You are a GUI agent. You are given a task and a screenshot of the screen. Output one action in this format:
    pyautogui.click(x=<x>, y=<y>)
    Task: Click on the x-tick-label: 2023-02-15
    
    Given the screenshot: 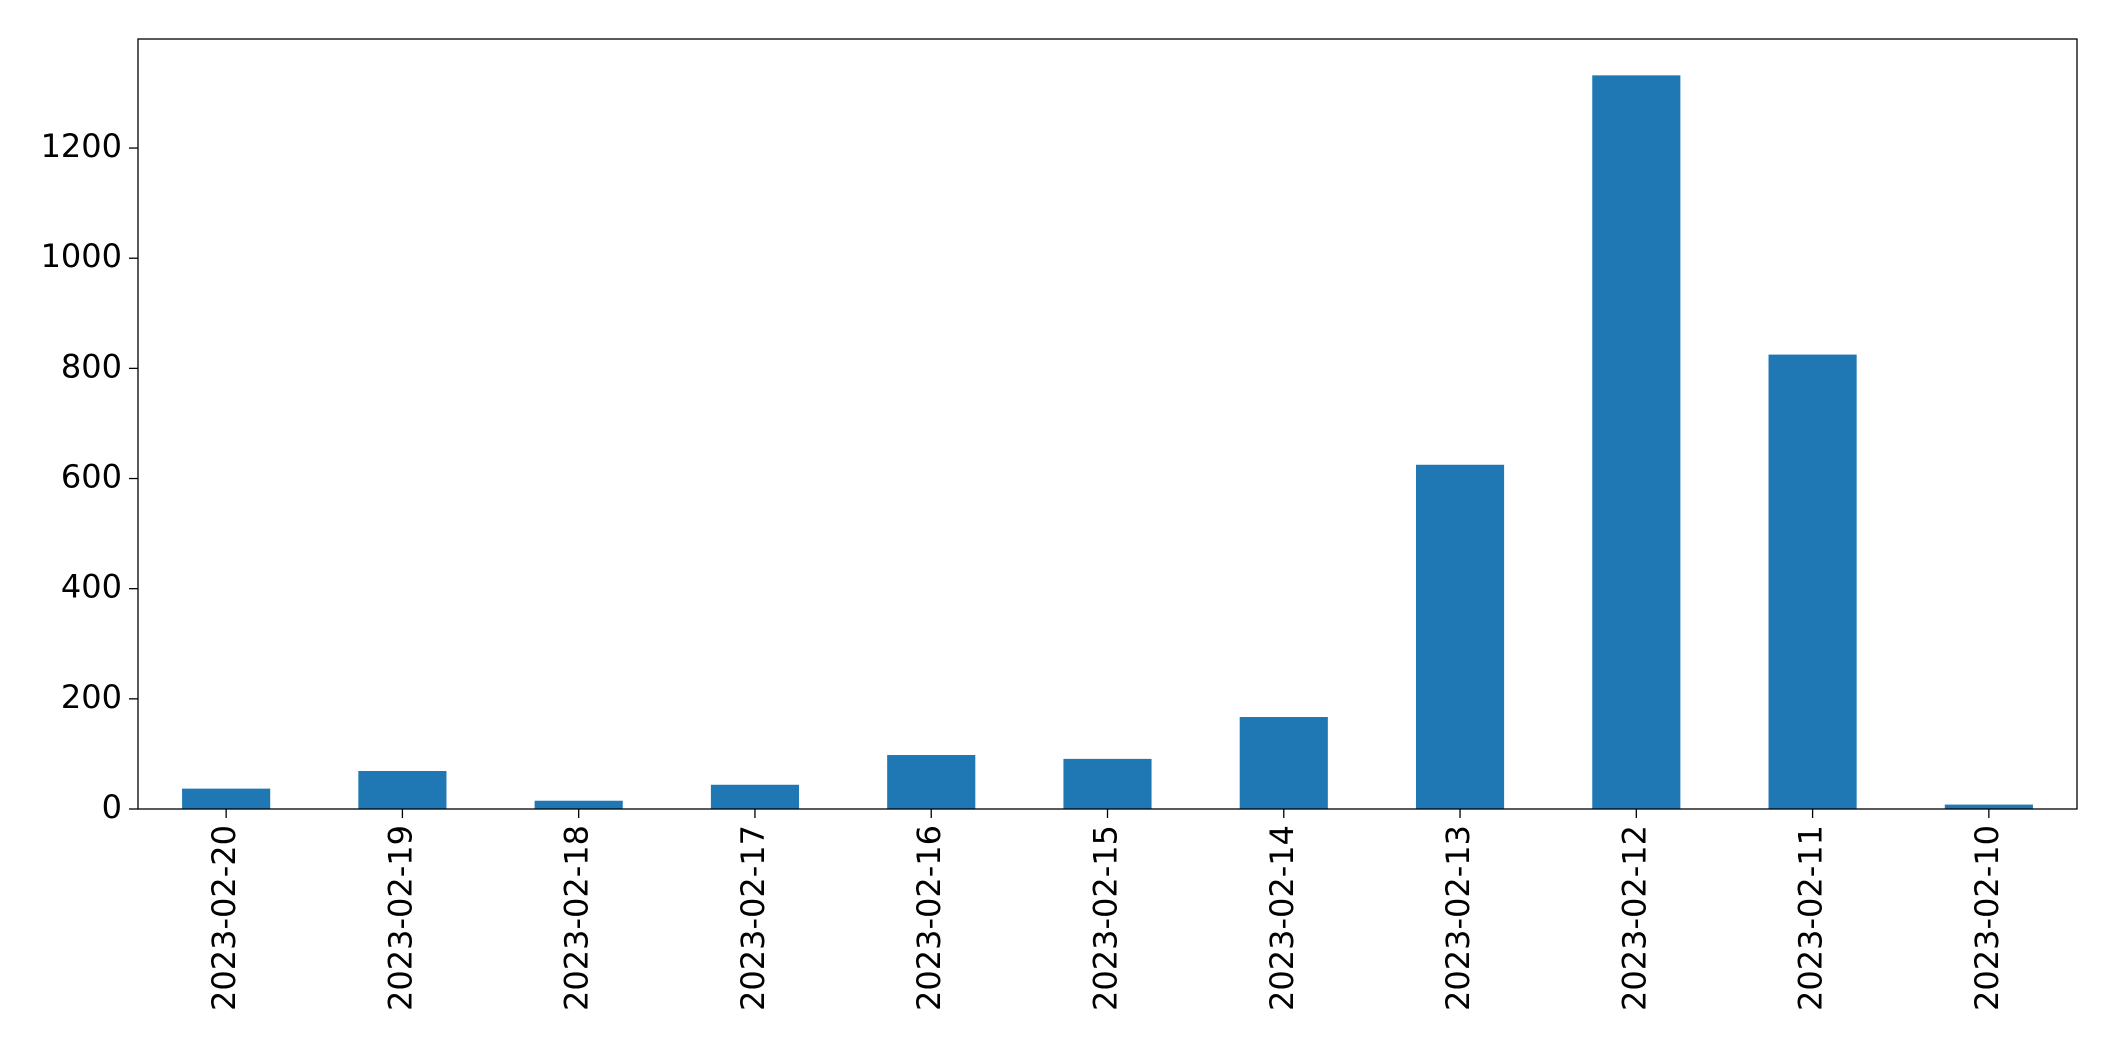 What is the action you would take?
    pyautogui.click(x=1106, y=918)
    